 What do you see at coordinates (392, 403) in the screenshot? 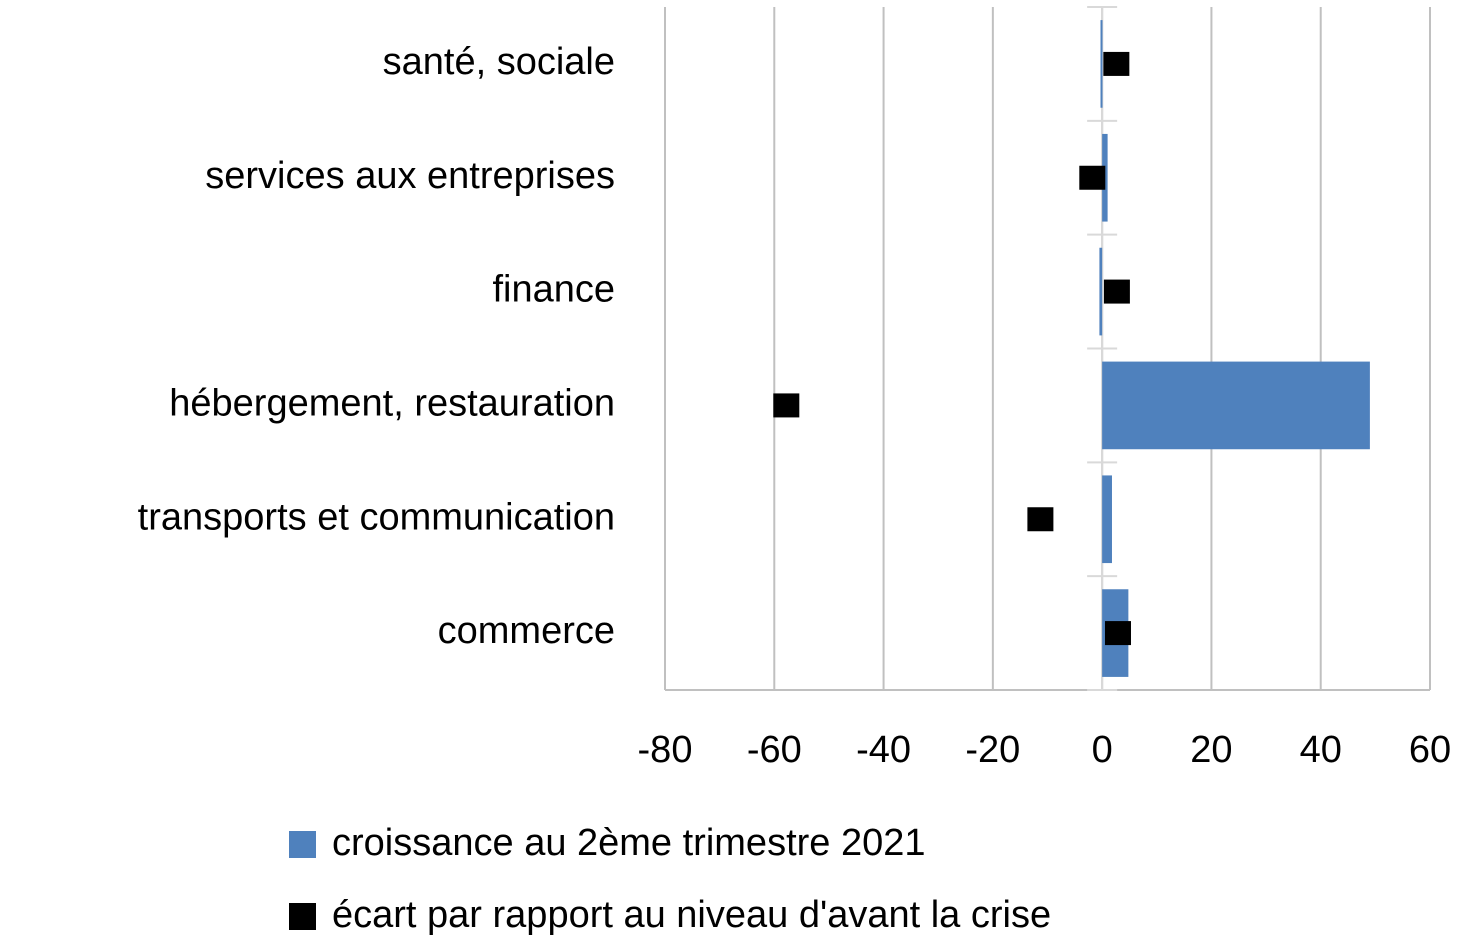
I see `y-tick-label: hébergement, restauration` at bounding box center [392, 403].